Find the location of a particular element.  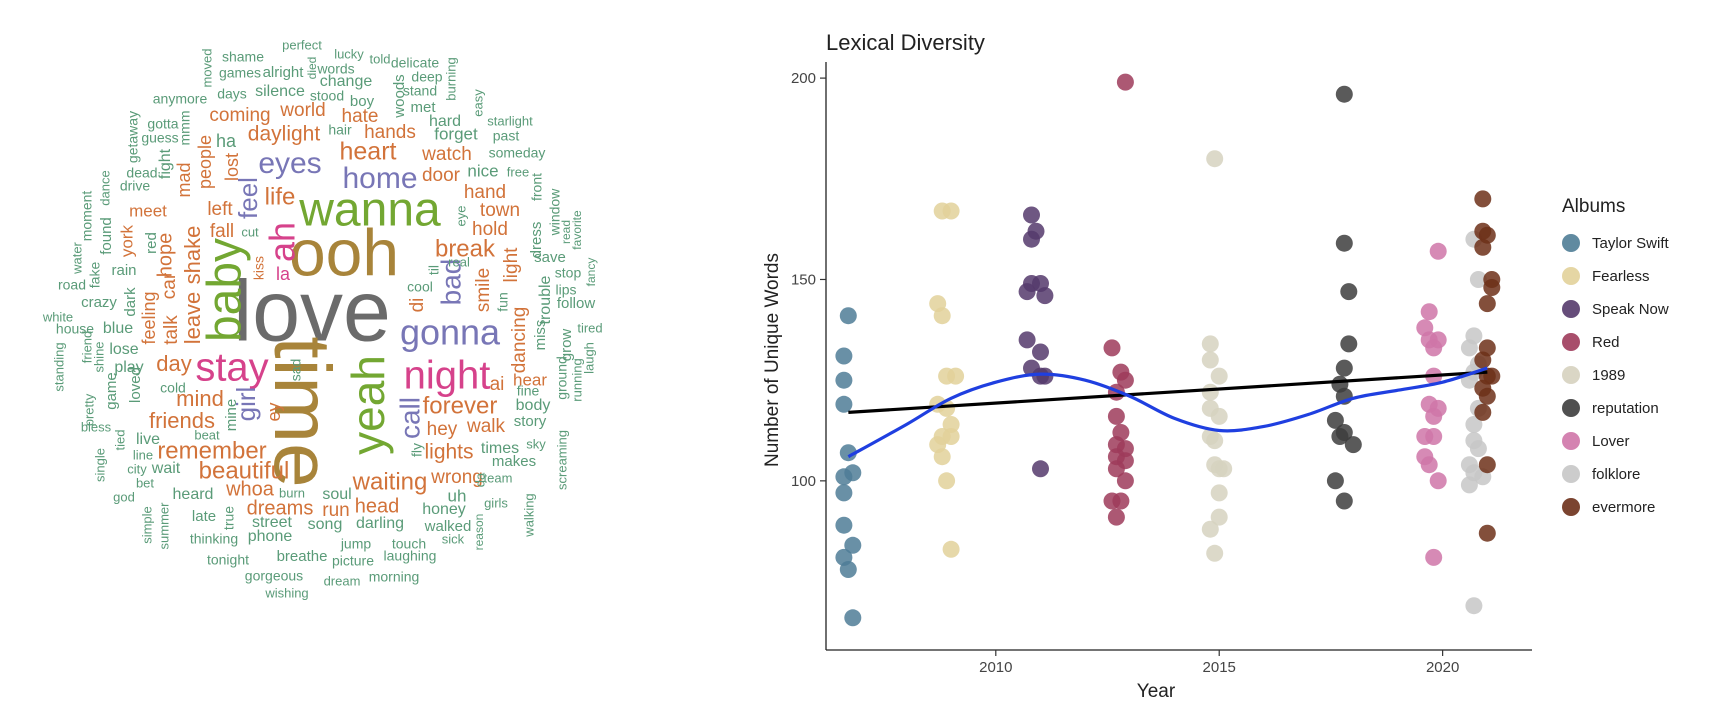

word-cloud-word: grow is located at coordinates (566, 345).